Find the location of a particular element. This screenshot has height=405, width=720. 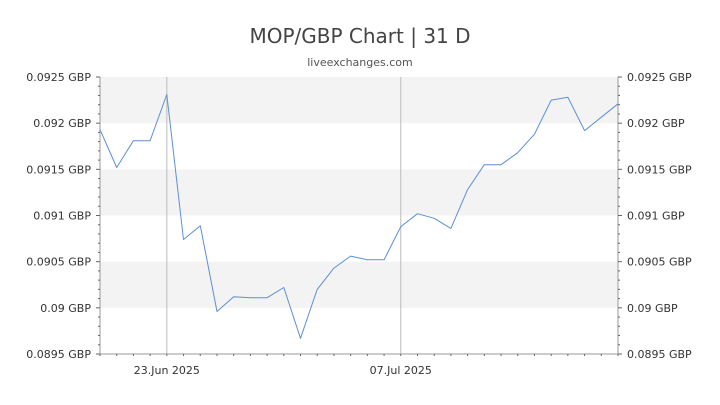

y-tick-label-left: 0.0905 GBP is located at coordinates (58, 262).